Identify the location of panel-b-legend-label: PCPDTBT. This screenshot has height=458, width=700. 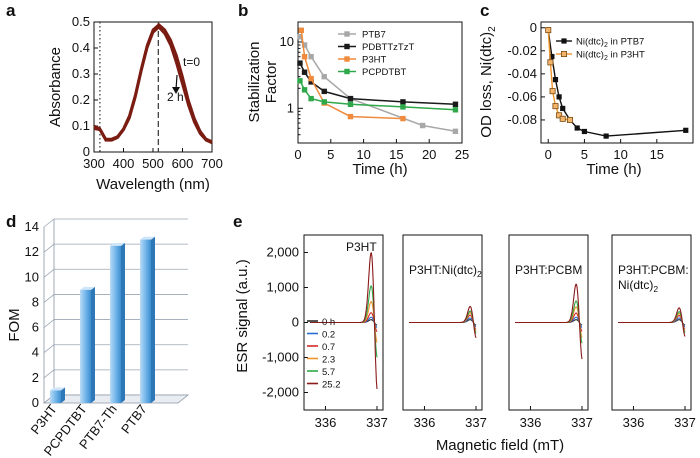
(384, 72).